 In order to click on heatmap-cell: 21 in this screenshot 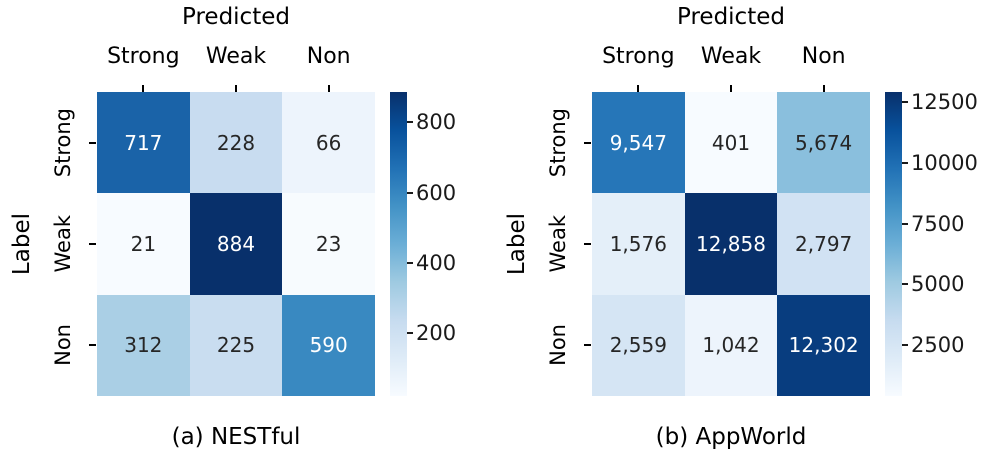, I will do `click(143, 244)`.